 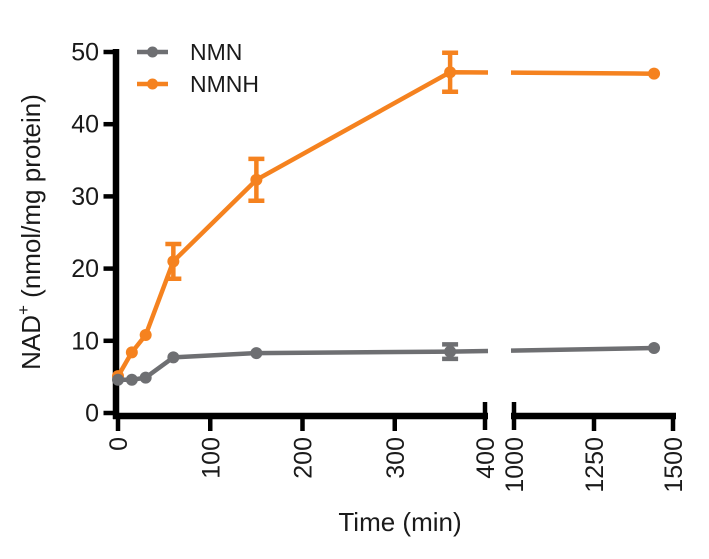 I want to click on legend-label-NMNH: NMNH, so click(x=224, y=84).